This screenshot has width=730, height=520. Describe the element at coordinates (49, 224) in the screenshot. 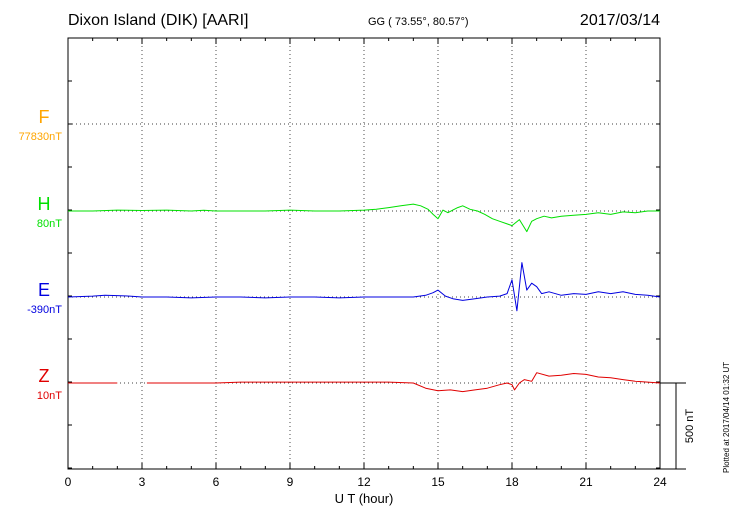

I see `component-offset-h: 80nT` at that location.